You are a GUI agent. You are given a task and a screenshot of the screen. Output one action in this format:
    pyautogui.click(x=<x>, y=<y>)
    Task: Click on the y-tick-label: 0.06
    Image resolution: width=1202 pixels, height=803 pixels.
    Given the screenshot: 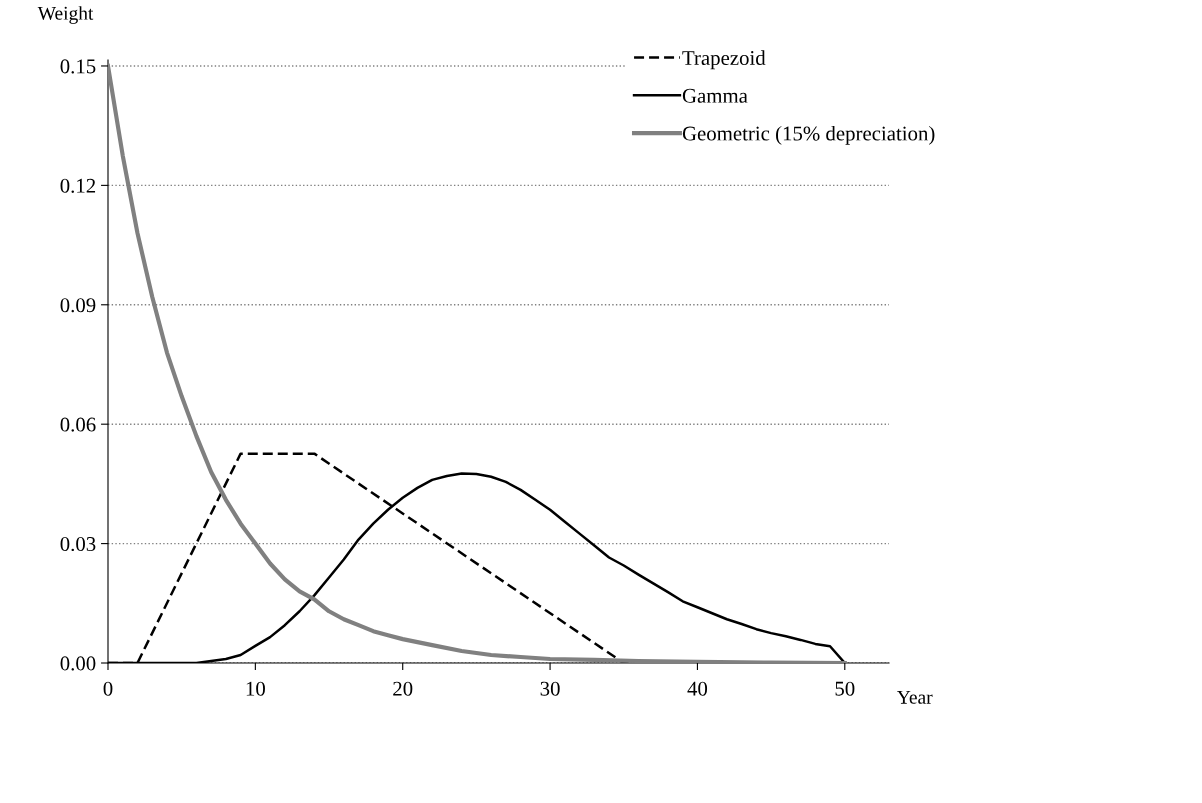 What is the action you would take?
    pyautogui.click(x=78, y=424)
    